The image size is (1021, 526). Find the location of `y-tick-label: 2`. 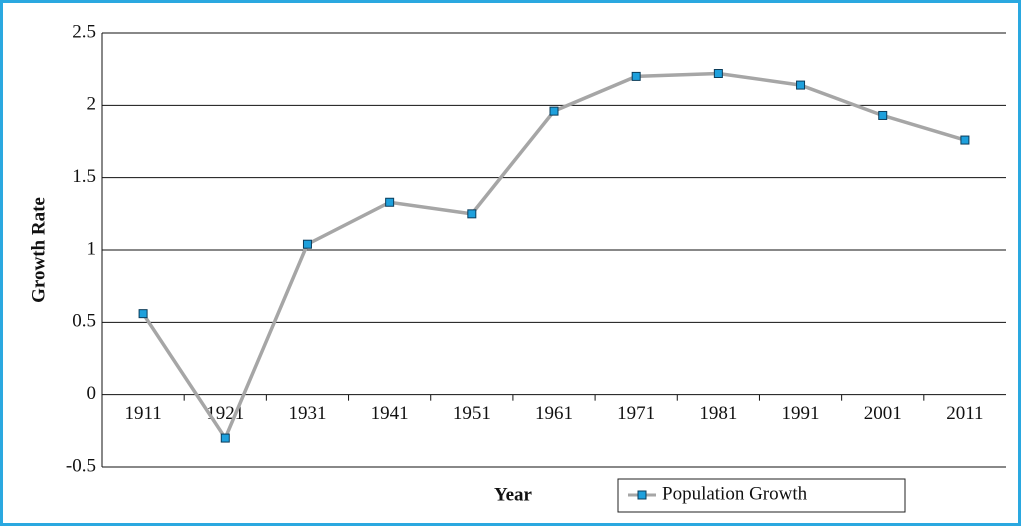

y-tick-label: 2 is located at coordinates (92, 104).